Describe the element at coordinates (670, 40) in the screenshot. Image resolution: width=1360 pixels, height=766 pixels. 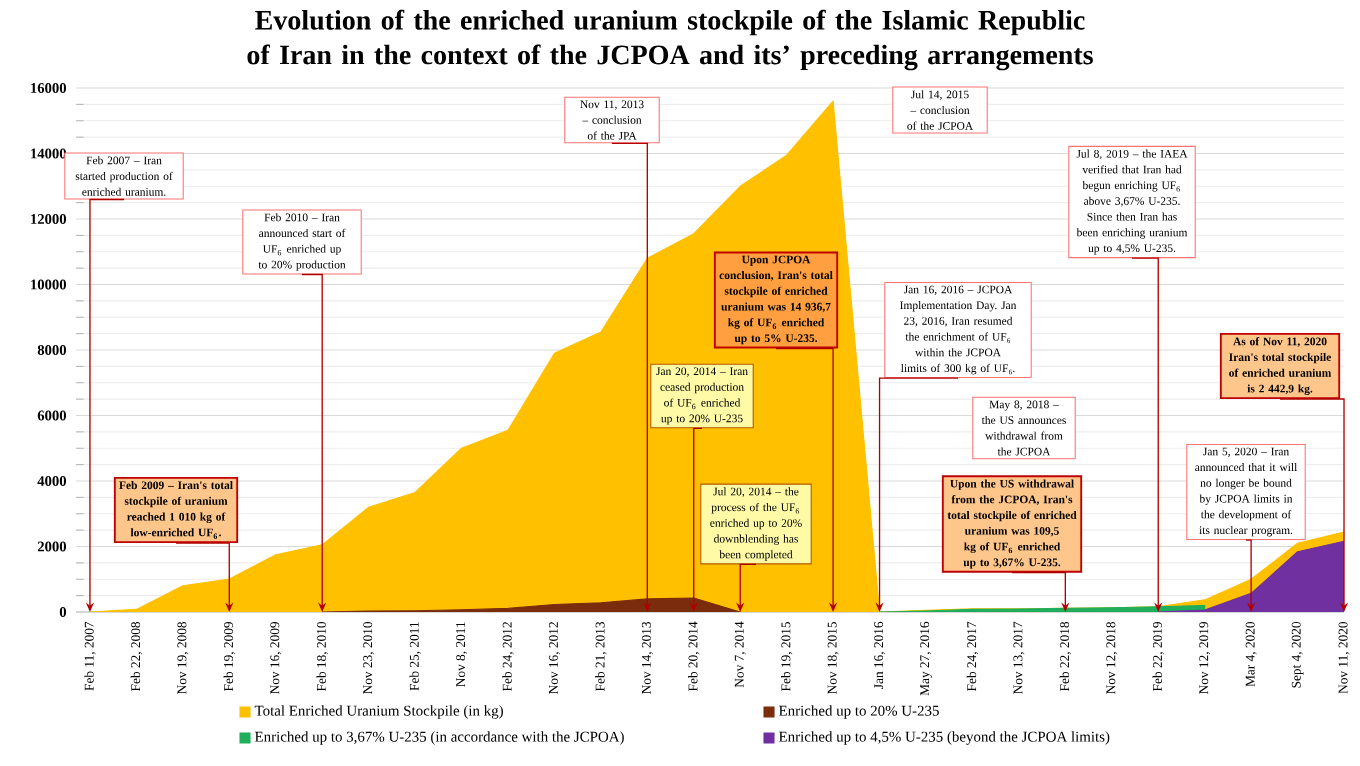
I see `chart-title: Evolution of the enriched uranium stockpile of the Islamic Republic of Iran in the context of the JCPOA and its’ preceding arrangements` at that location.